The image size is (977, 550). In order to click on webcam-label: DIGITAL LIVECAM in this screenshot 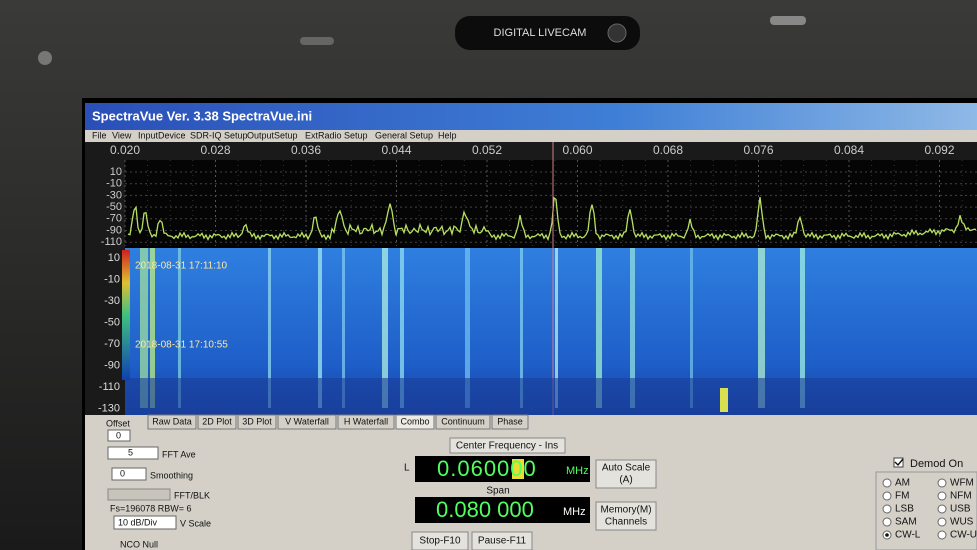, I will do `click(540, 33)`.